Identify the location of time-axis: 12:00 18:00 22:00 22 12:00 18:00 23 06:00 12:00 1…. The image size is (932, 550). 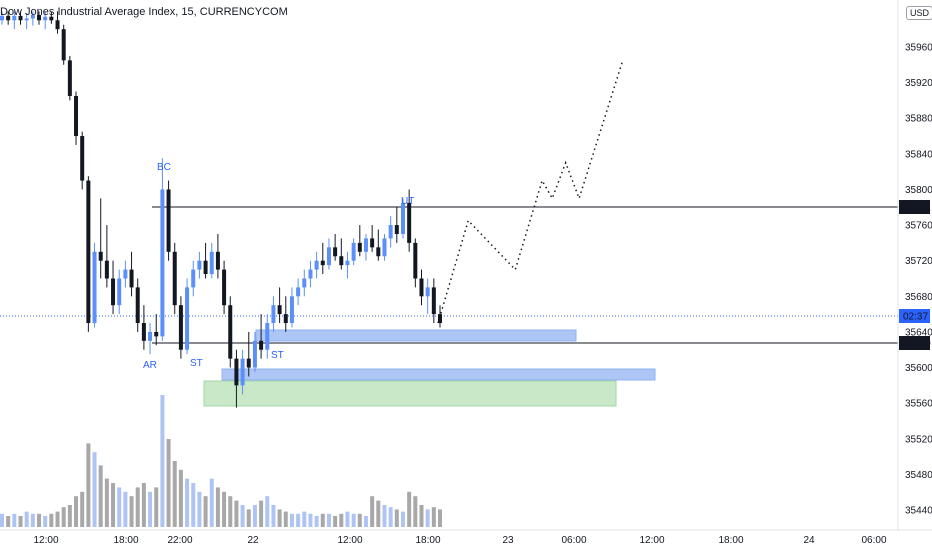
(466, 537).